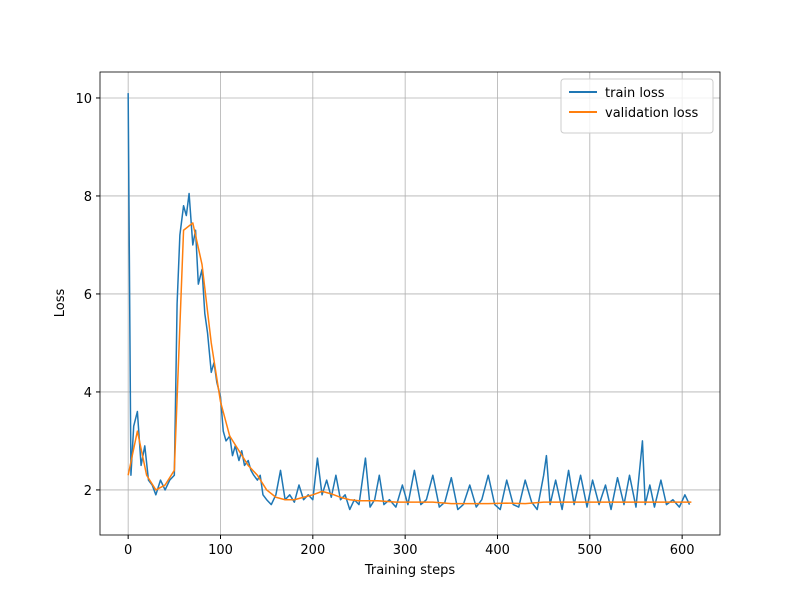 The height and width of the screenshot is (604, 800). What do you see at coordinates (635, 93) in the screenshot?
I see `legend-label: train loss` at bounding box center [635, 93].